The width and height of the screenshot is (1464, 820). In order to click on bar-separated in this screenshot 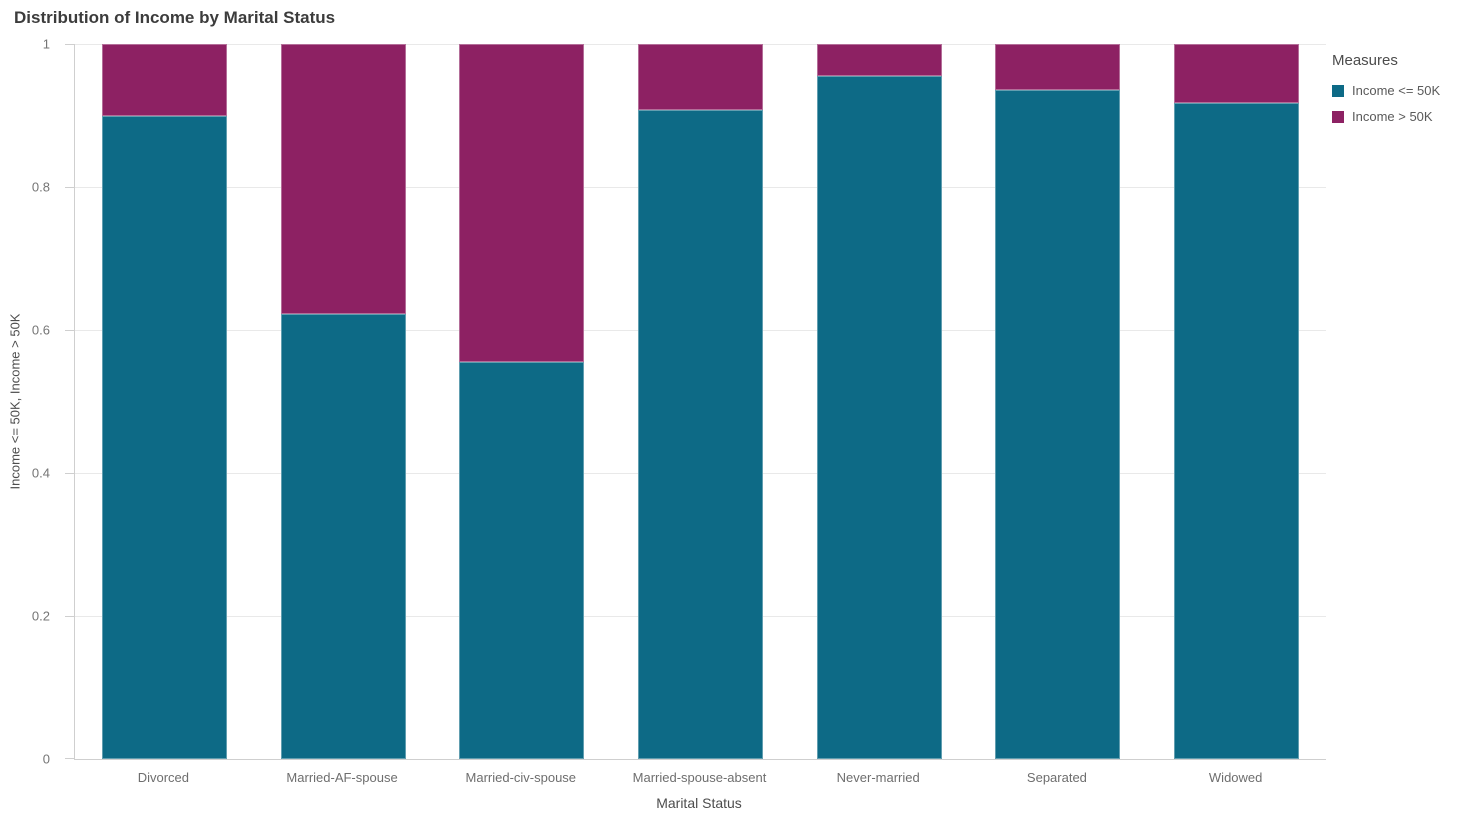, I will do `click(1058, 401)`.